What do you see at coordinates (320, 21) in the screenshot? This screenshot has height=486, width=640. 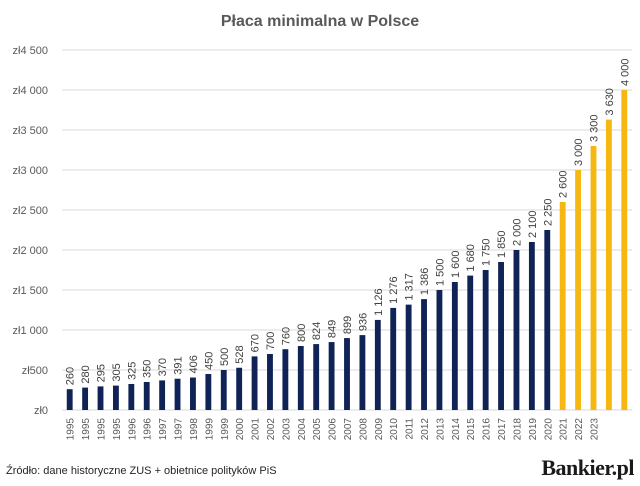 I see `chart-title: Płaca minimalna w Polsce` at bounding box center [320, 21].